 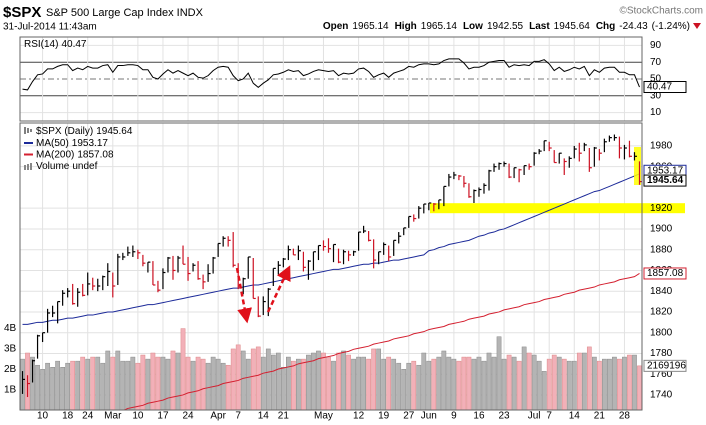 What do you see at coordinates (52, 143) in the screenshot?
I see `legend-text: MA(50)` at bounding box center [52, 143].